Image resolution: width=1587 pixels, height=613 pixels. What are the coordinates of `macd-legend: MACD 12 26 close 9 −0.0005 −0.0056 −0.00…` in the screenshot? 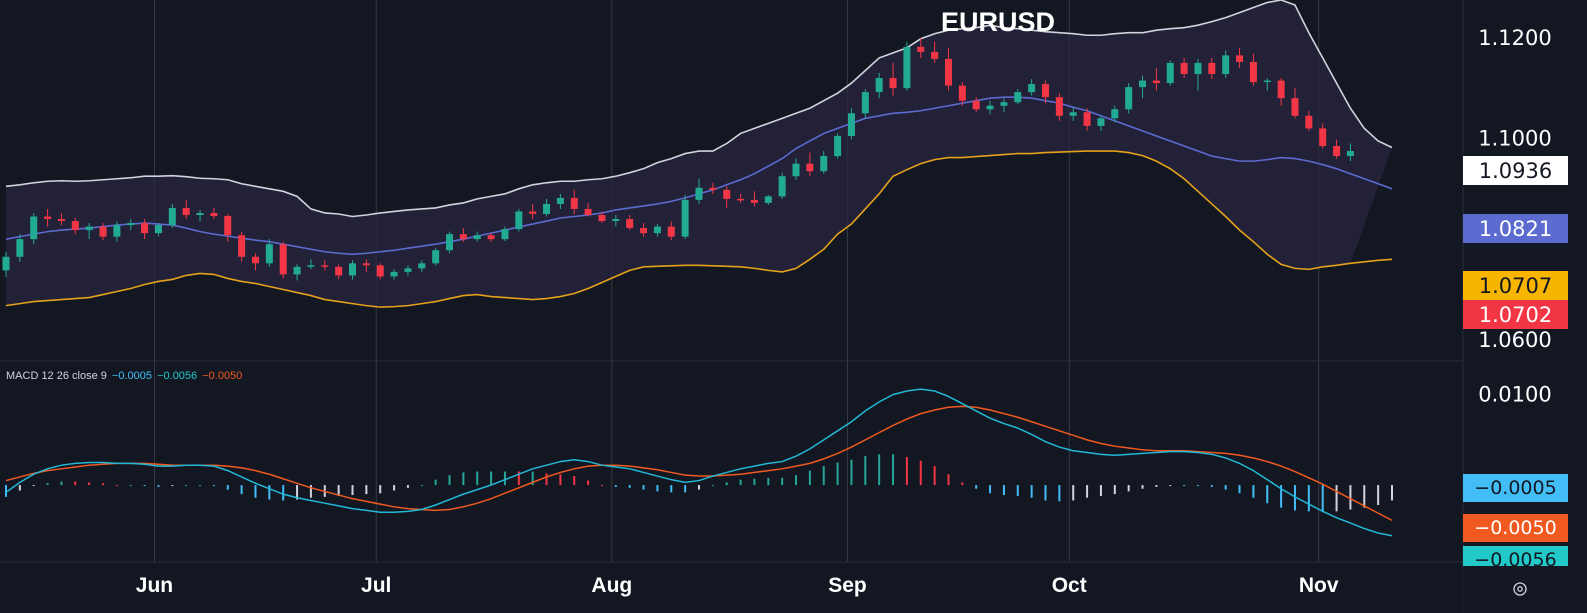 It's located at (125, 376).